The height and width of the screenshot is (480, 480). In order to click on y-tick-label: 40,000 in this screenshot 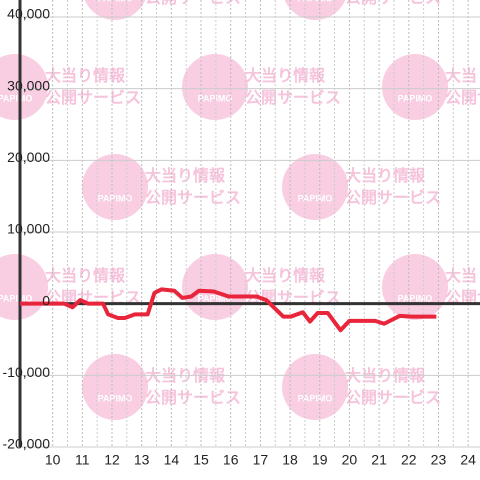, I will do `click(28, 14)`.